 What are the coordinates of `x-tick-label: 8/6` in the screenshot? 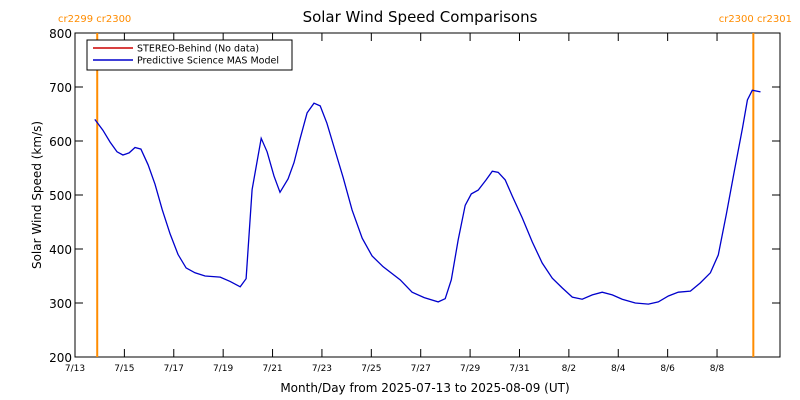 It's located at (667, 369).